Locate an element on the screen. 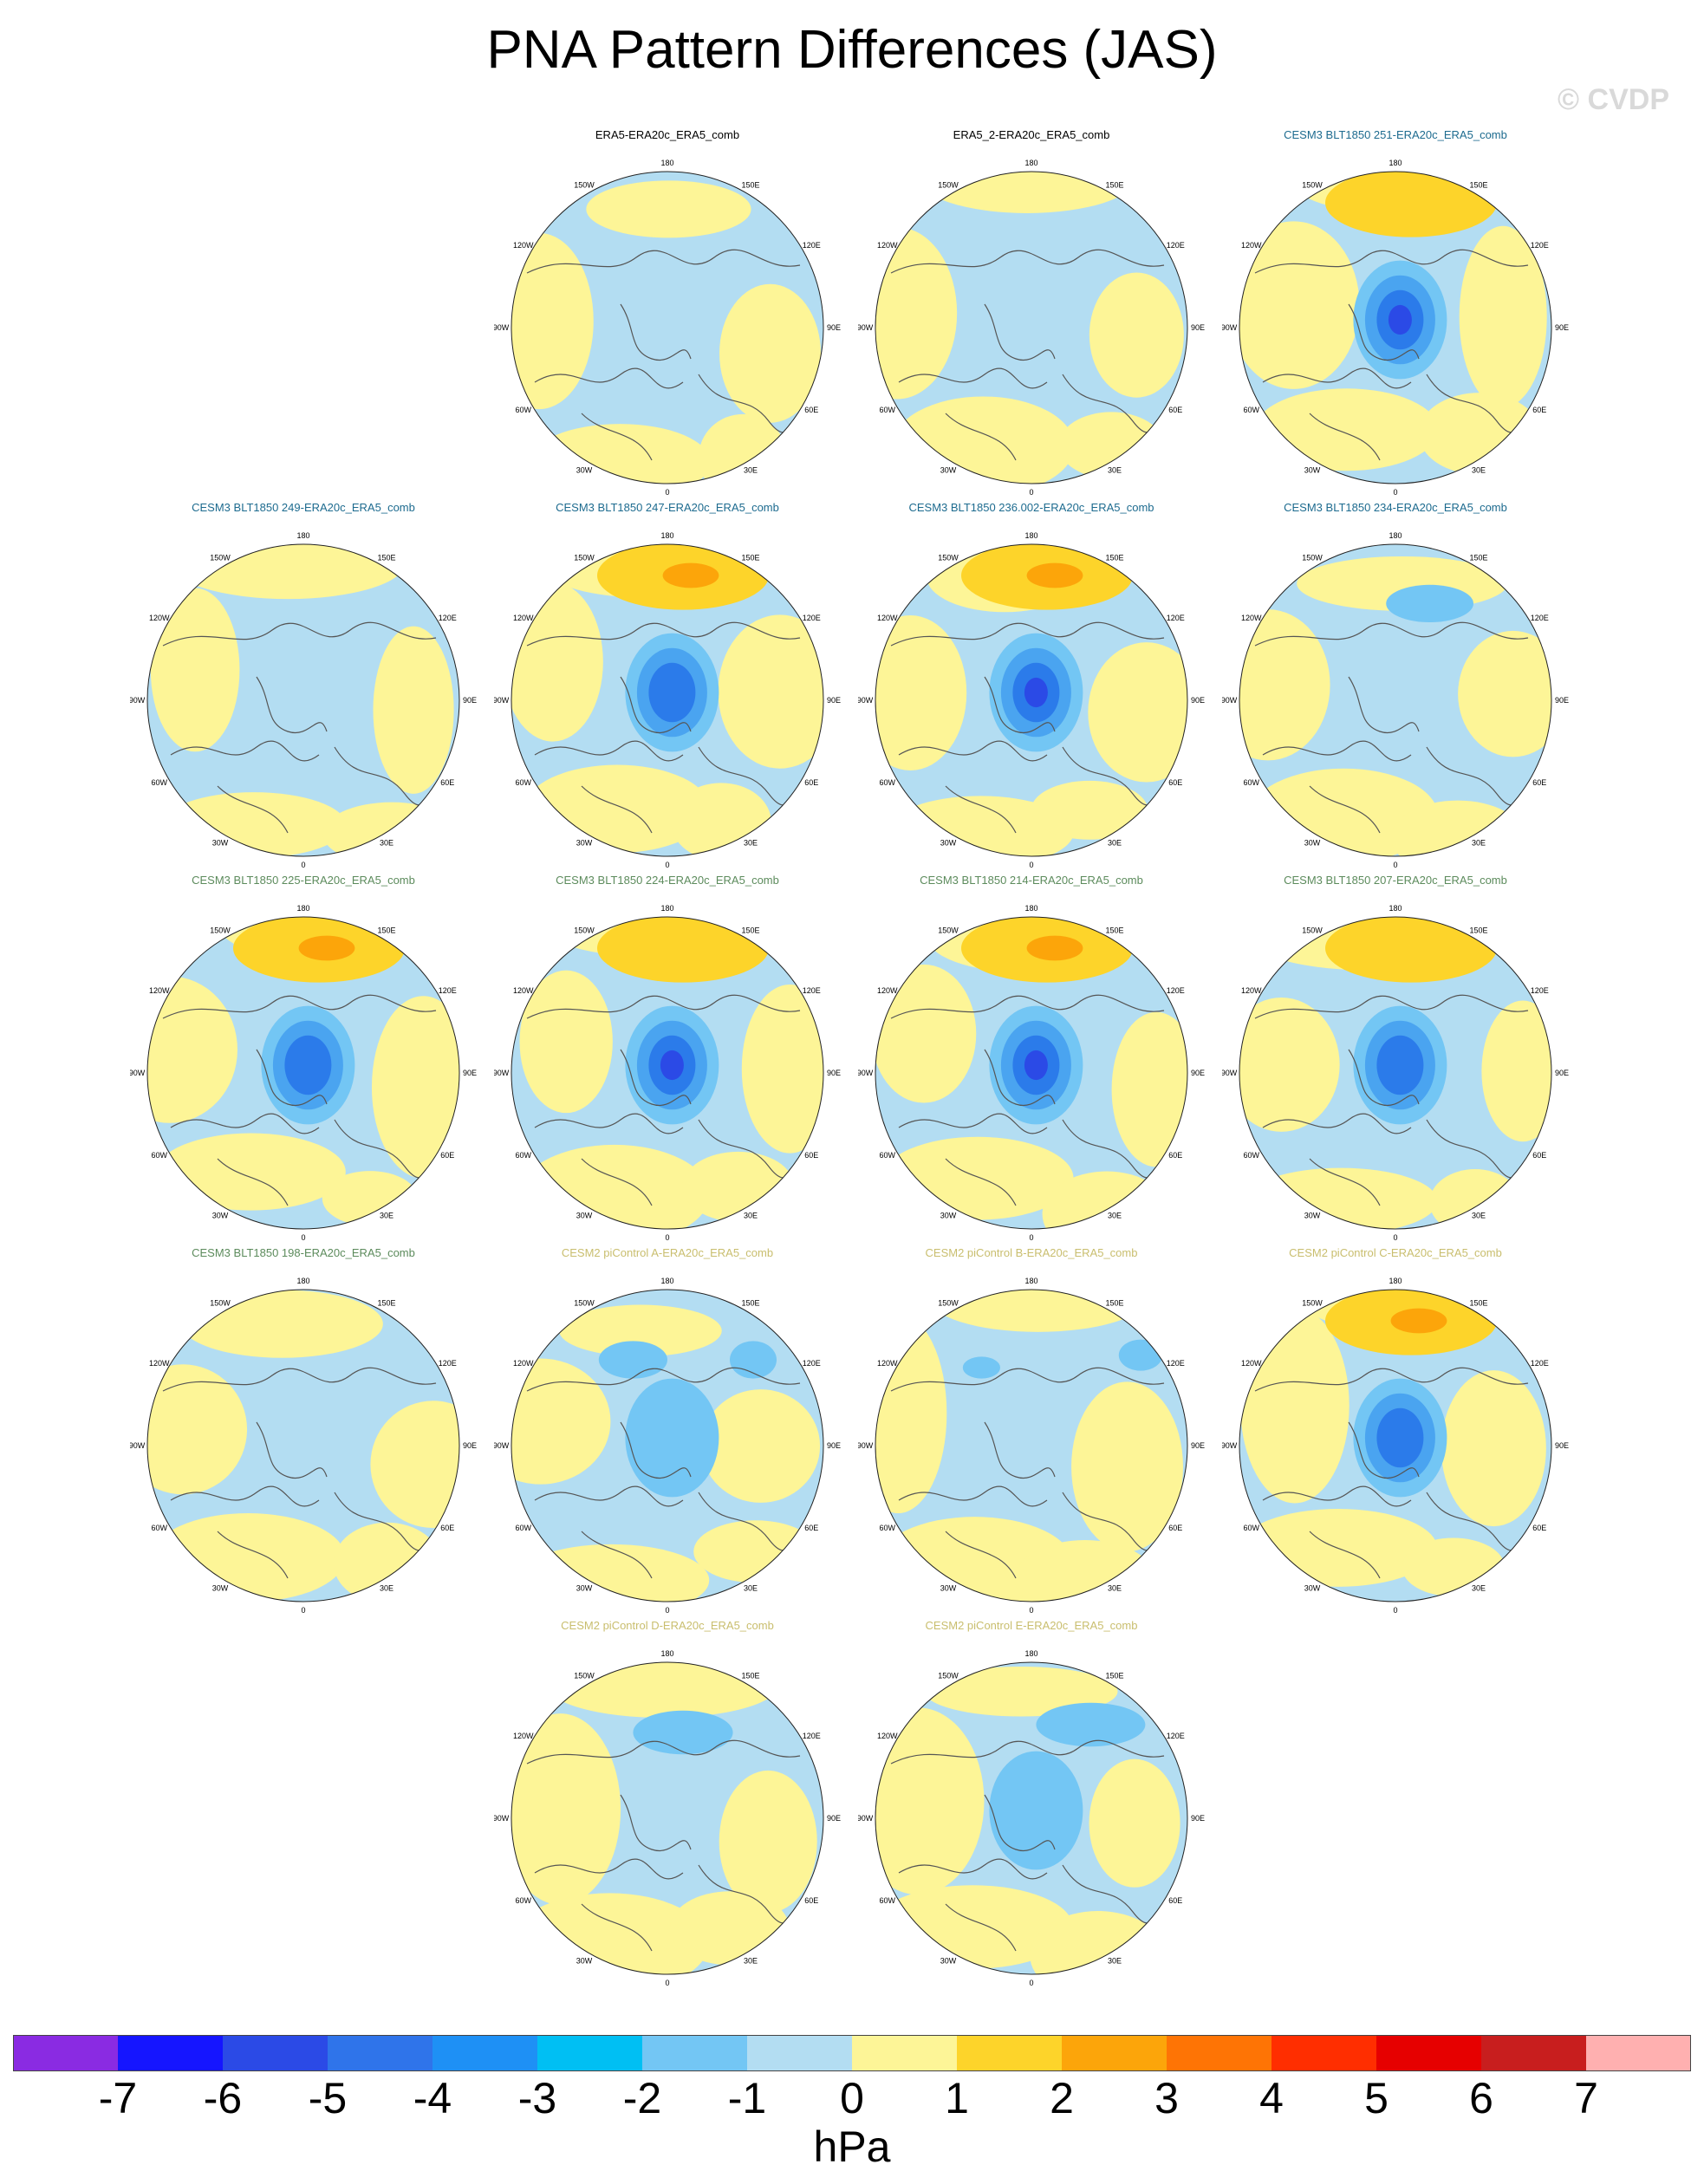  panel-title: CESM2 piControl B-ERA20c_ERA5_comb is located at coordinates (1032, 1252).